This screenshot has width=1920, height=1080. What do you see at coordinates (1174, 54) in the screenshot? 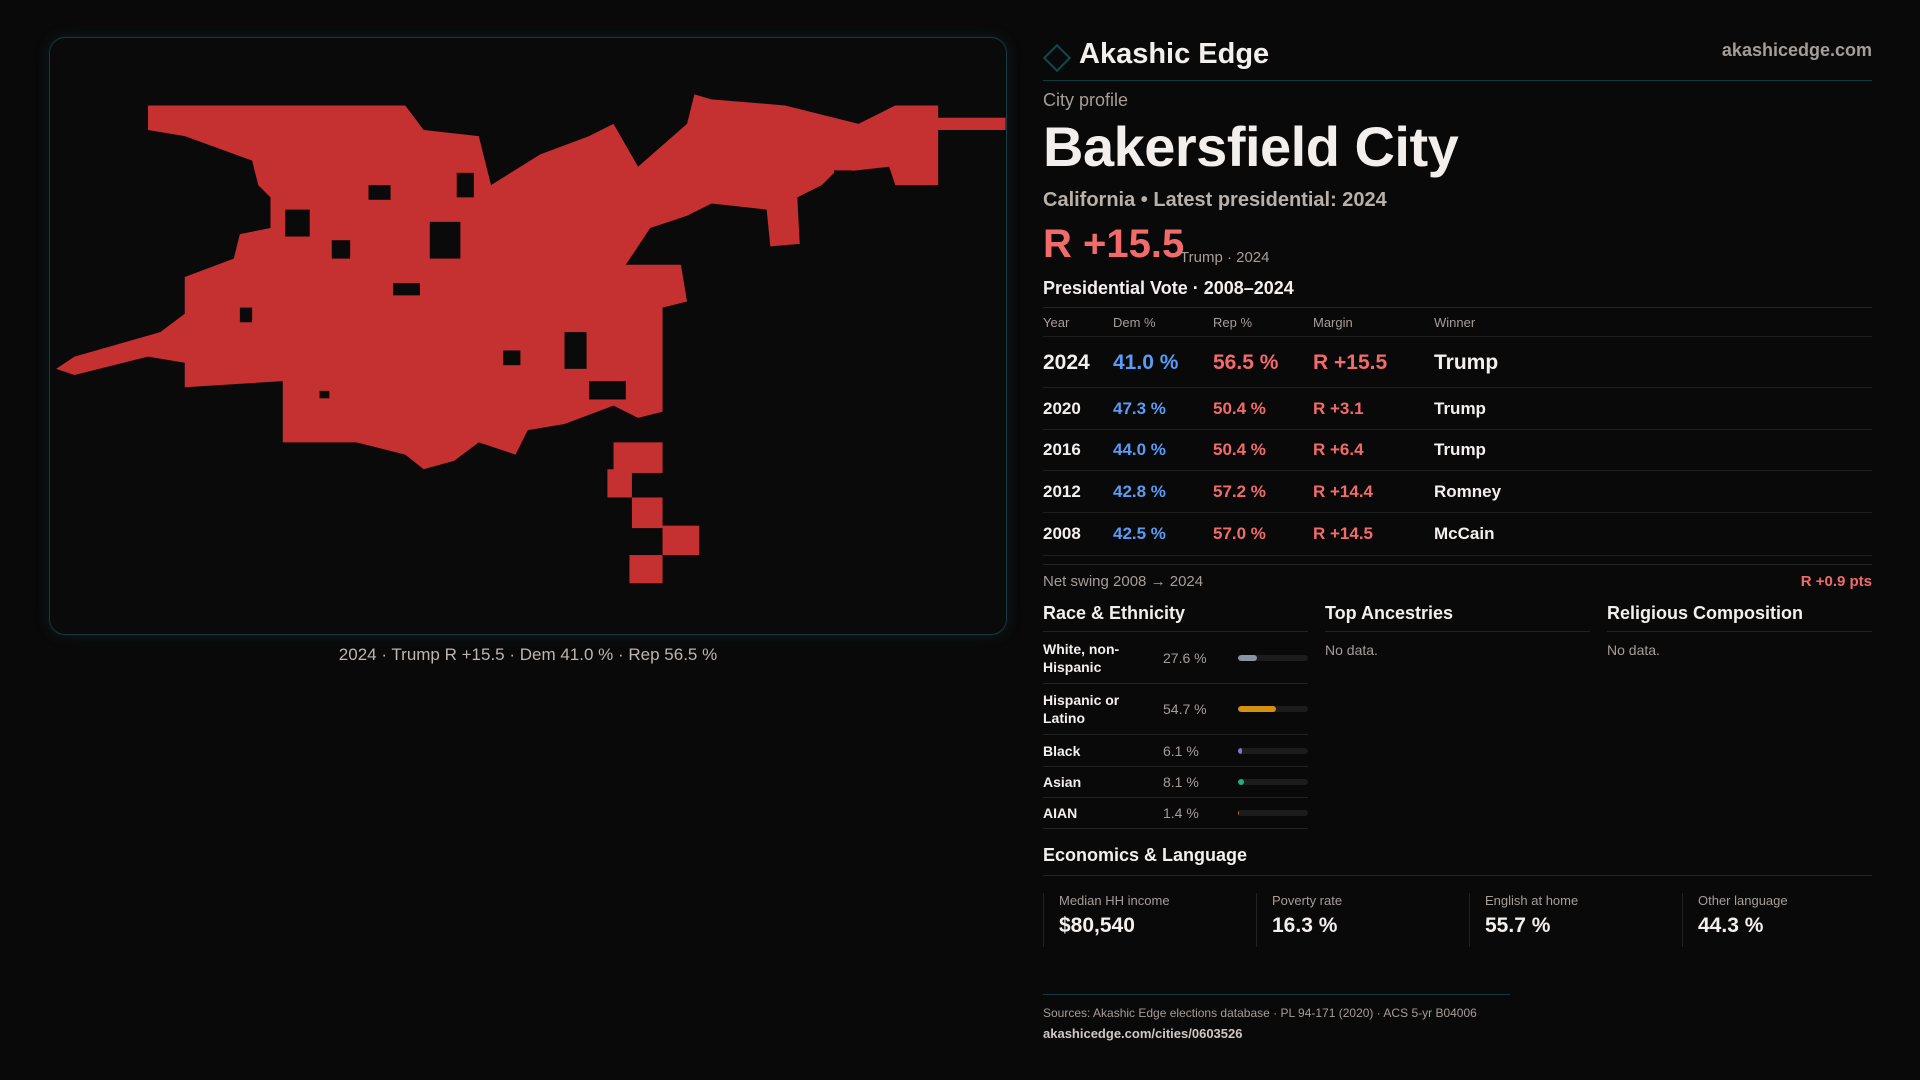
I see `brand-name: Akashic Edge` at bounding box center [1174, 54].